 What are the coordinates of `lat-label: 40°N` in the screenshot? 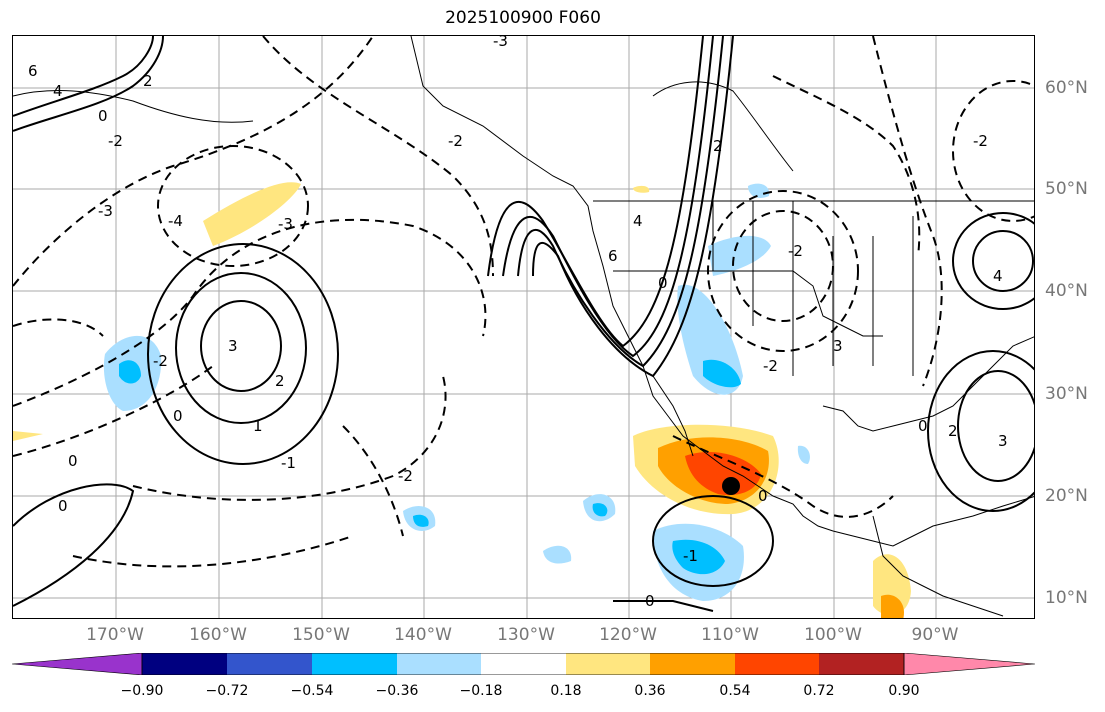 It's located at (1066, 291).